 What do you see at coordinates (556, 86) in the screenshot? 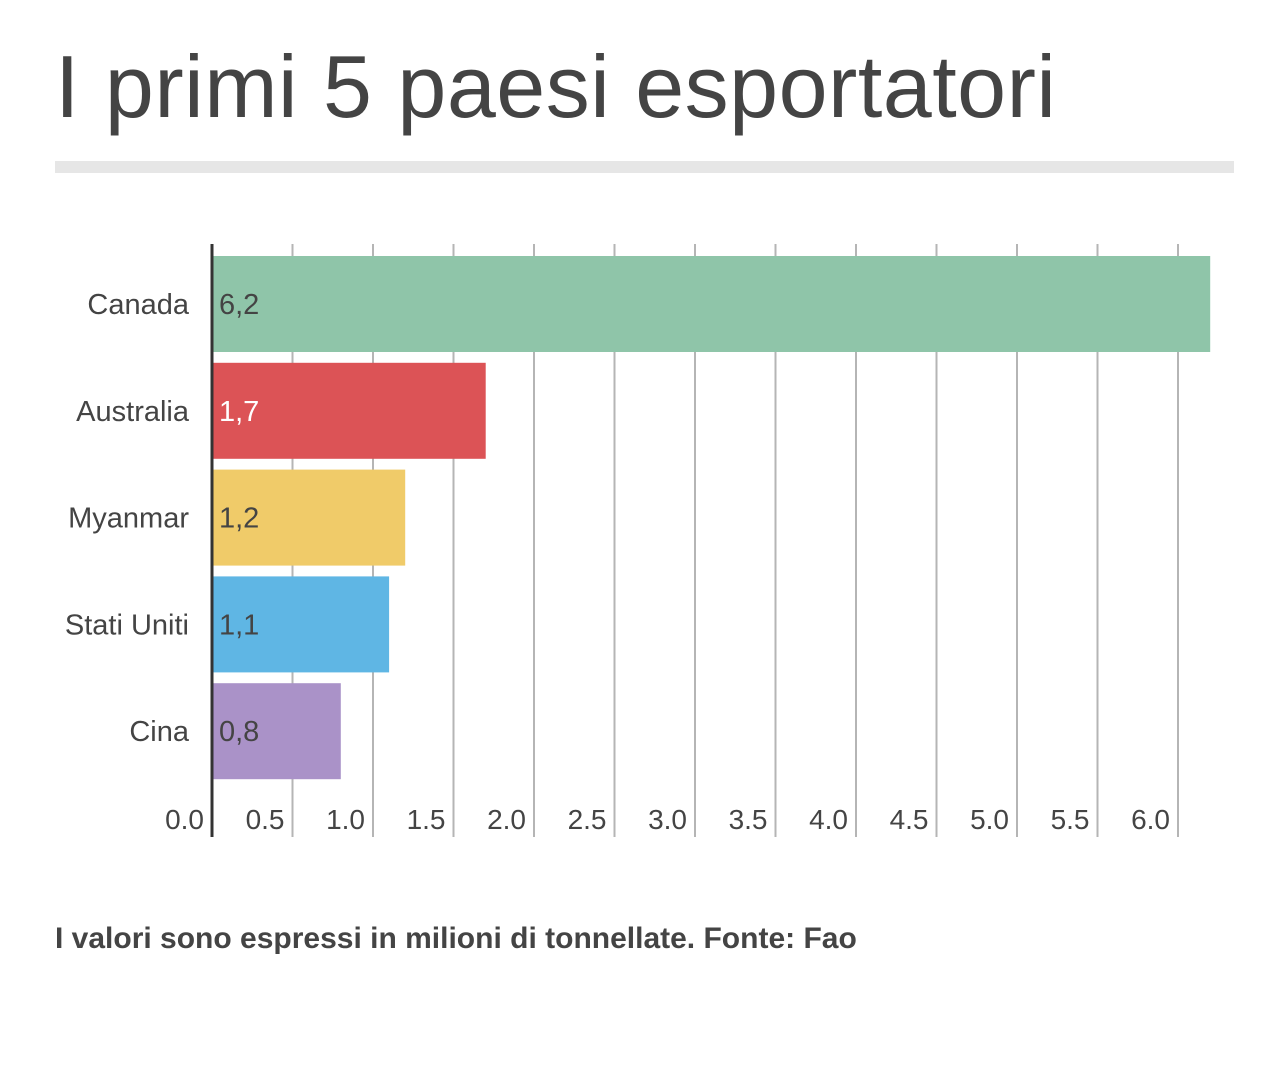
I see `chart-title: I primi 5 paesi esportatori` at bounding box center [556, 86].